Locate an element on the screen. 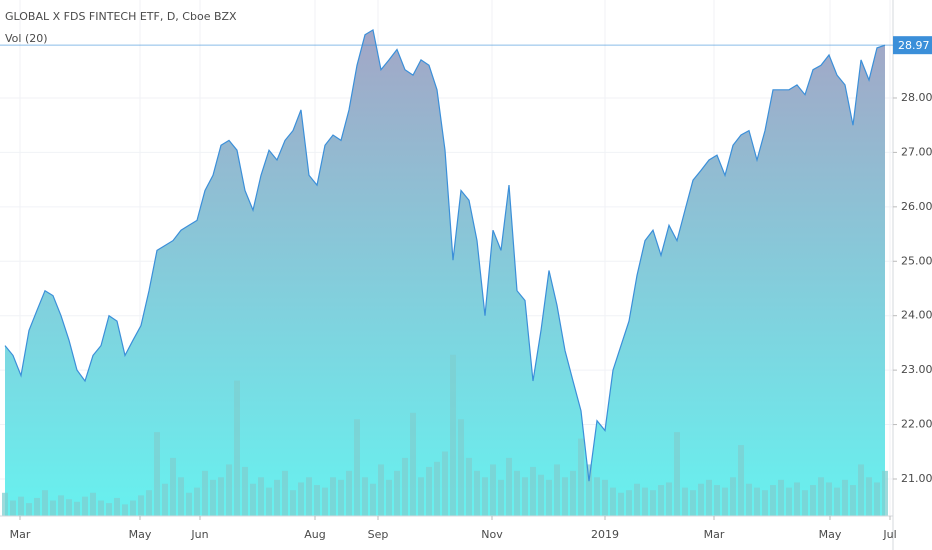 Image resolution: width=932 pixels, height=550 pixels. x-tick-label: 2019 is located at coordinates (605, 534).